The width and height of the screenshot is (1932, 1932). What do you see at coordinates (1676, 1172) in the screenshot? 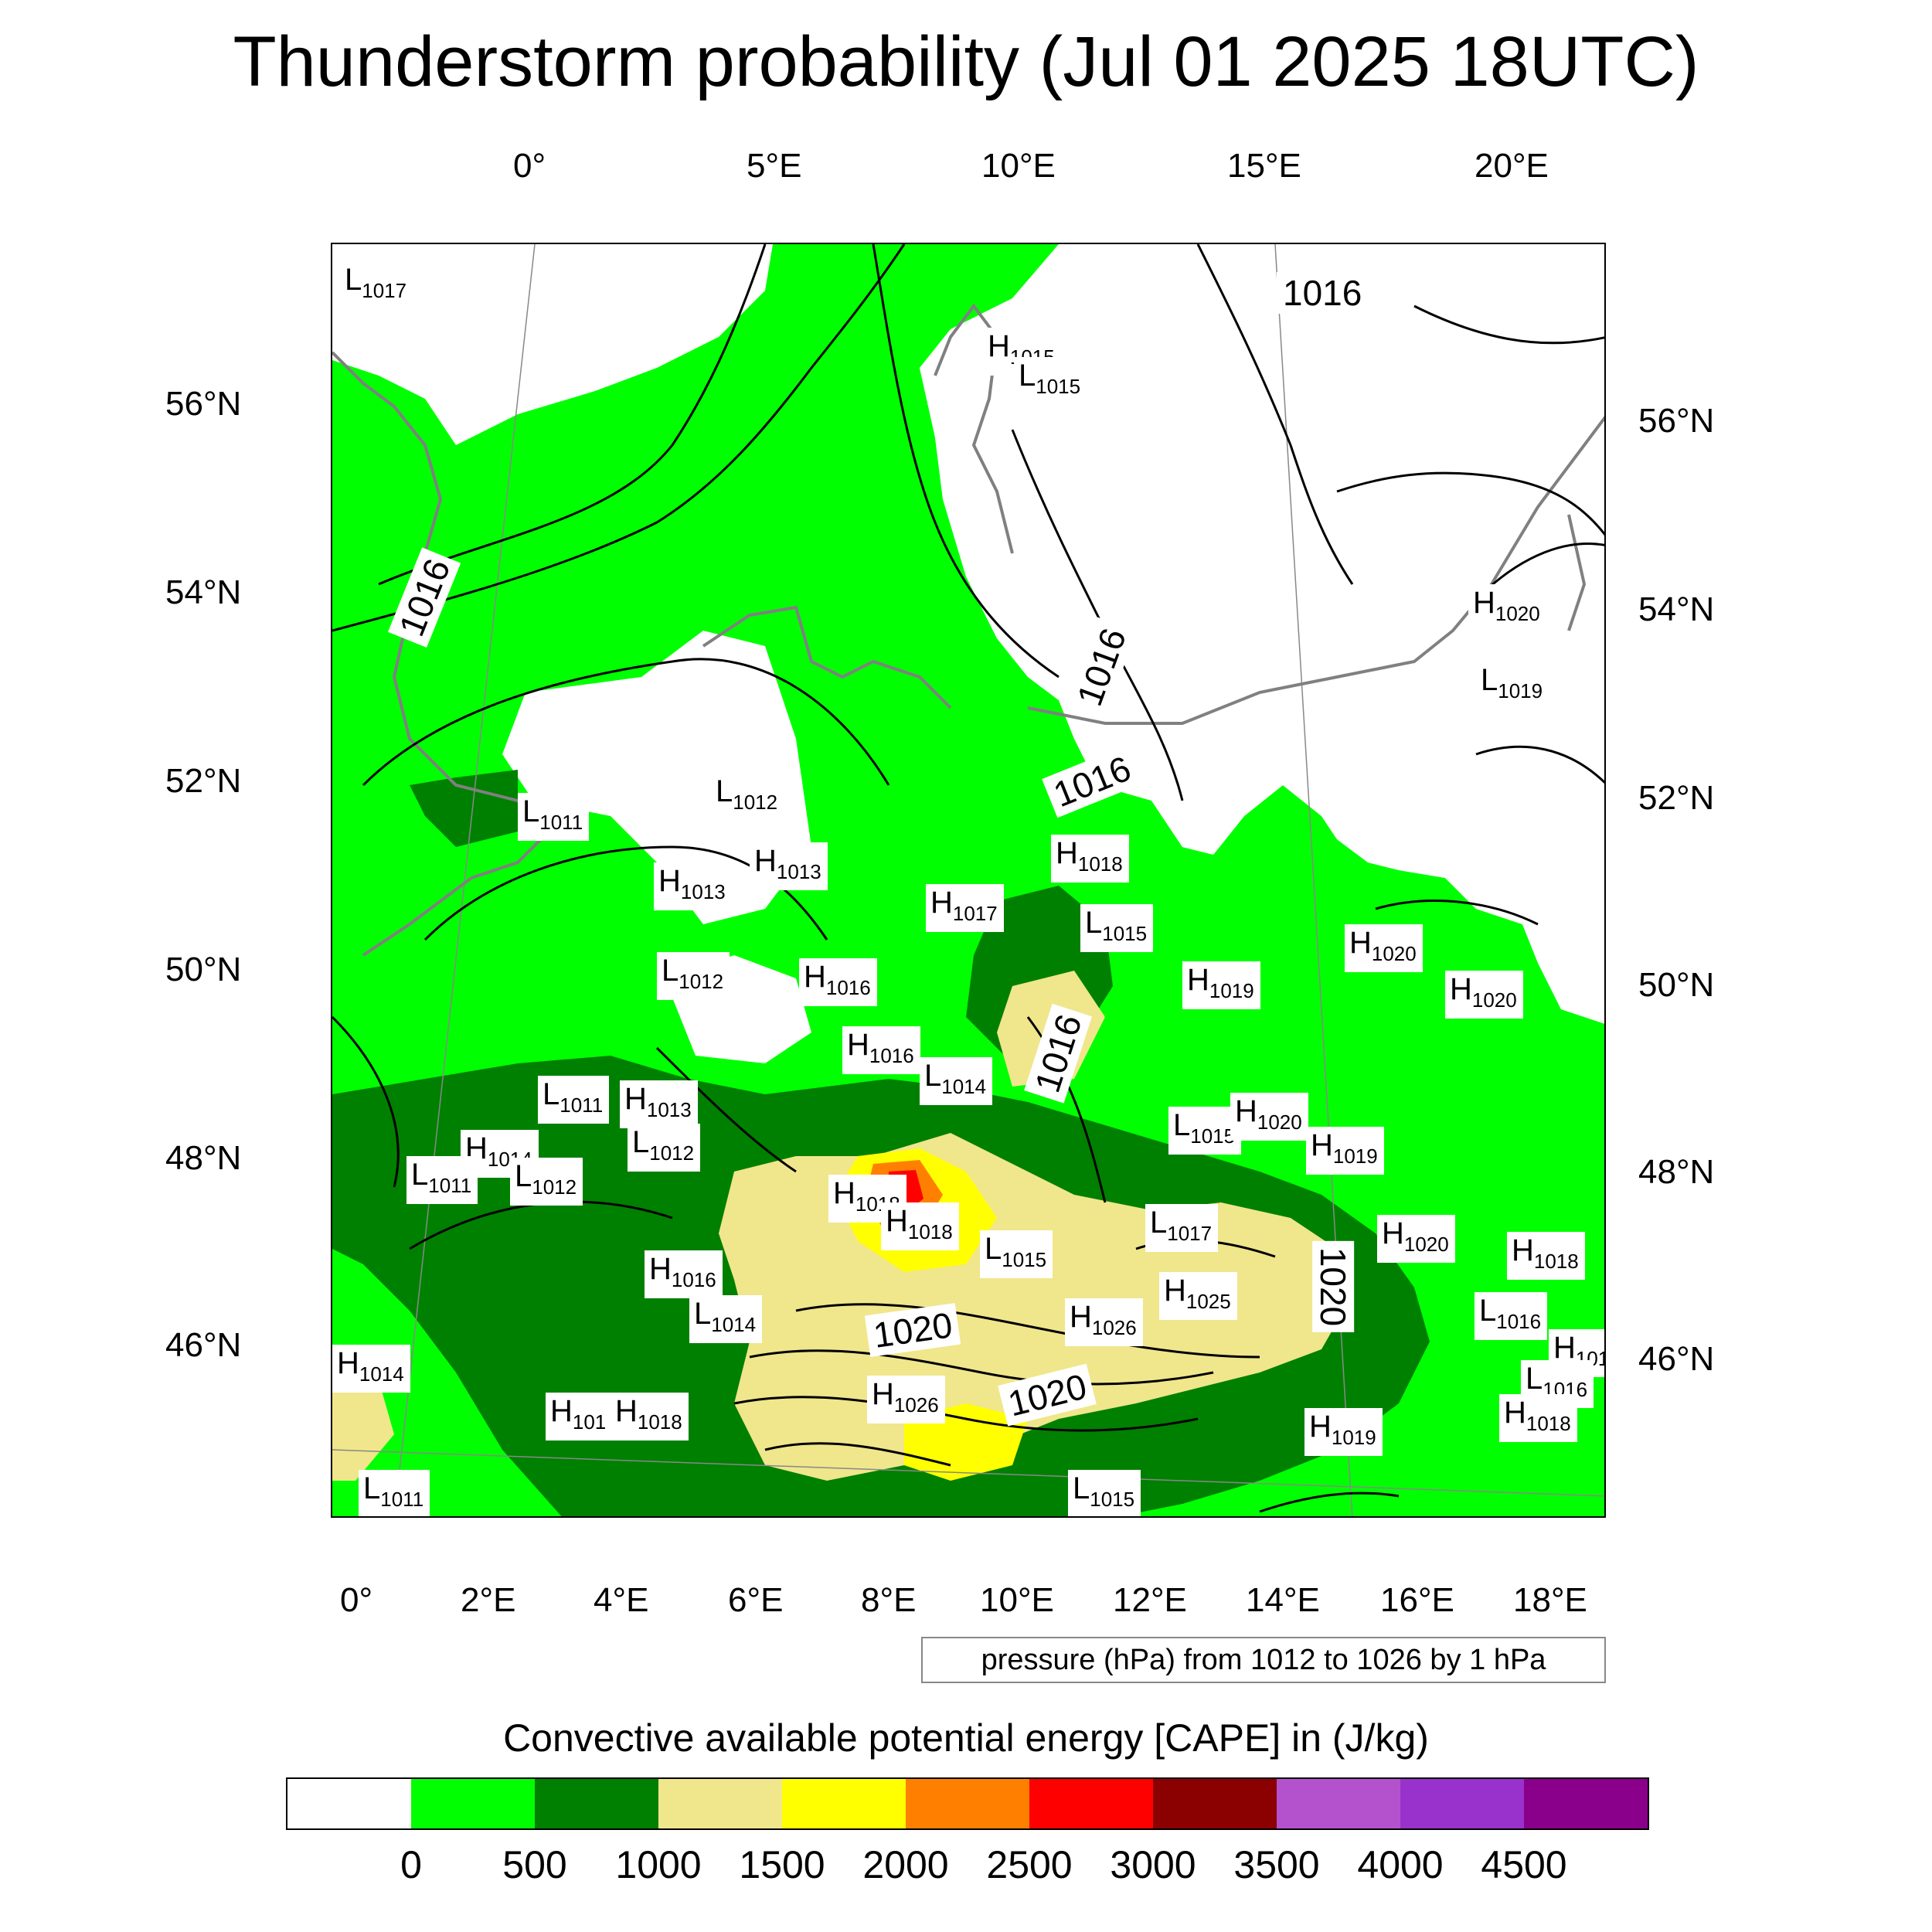
I see `right-lat-tick: 48°N` at bounding box center [1676, 1172].